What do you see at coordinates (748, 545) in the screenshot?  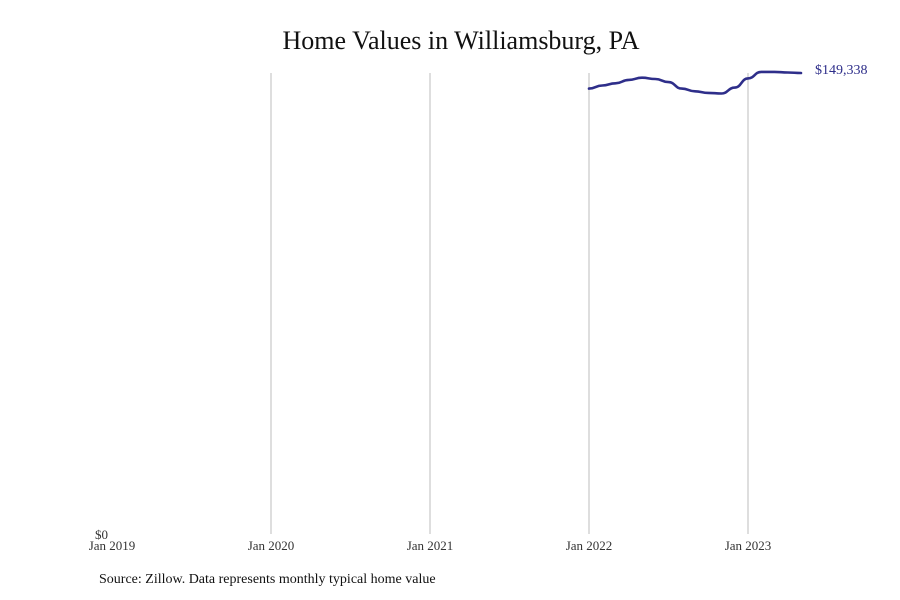 I see `x-tick-label: Jan 2023` at bounding box center [748, 545].